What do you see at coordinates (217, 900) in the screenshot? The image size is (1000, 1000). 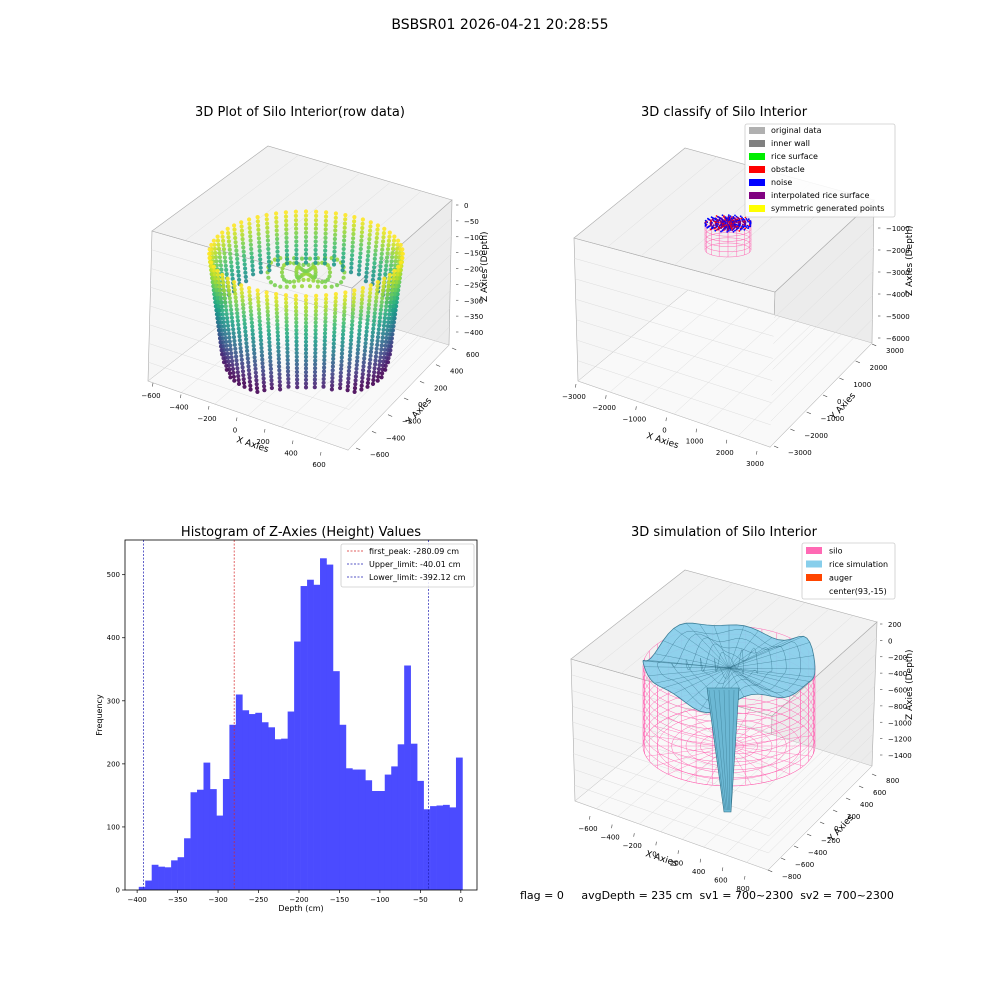 I see `x-tick-label: −300` at bounding box center [217, 900].